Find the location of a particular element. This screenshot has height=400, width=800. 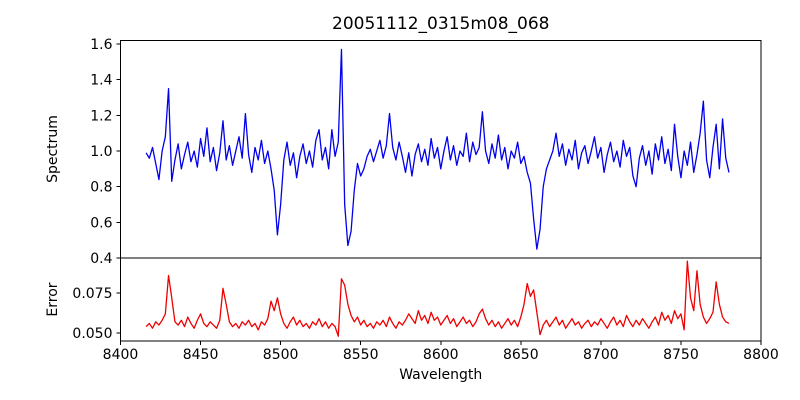

spectrum-y-tick-label: 1.4 is located at coordinates (101, 81).